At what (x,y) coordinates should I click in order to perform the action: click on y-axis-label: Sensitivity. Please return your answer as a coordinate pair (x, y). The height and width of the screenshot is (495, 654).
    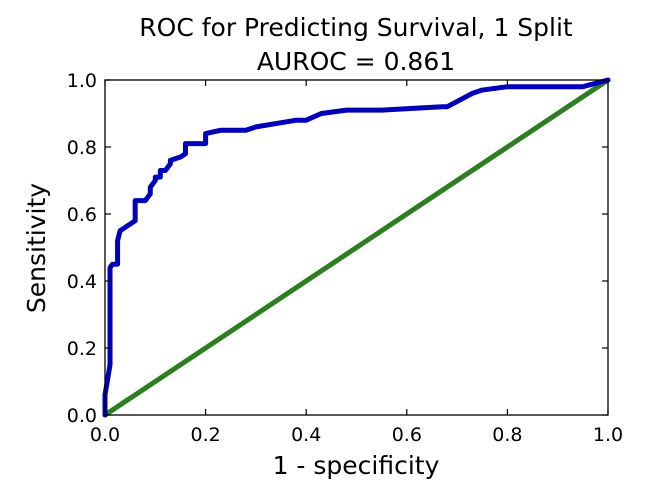
    Looking at the image, I should click on (36, 248).